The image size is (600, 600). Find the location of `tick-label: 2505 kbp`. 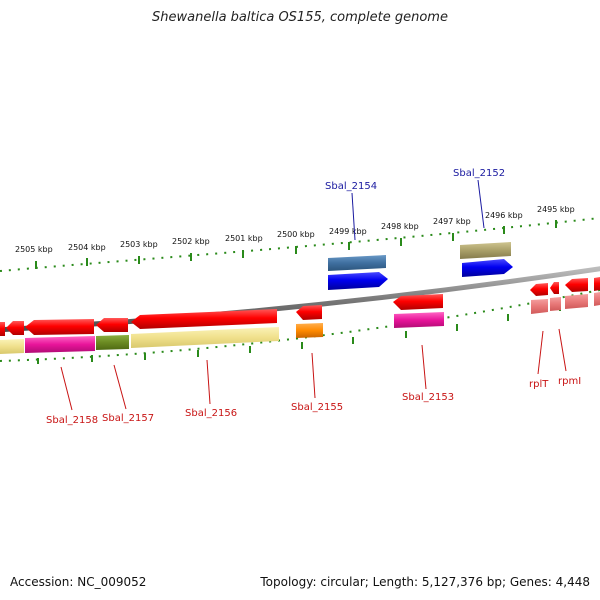

tick-label: 2505 kbp is located at coordinates (34, 249).